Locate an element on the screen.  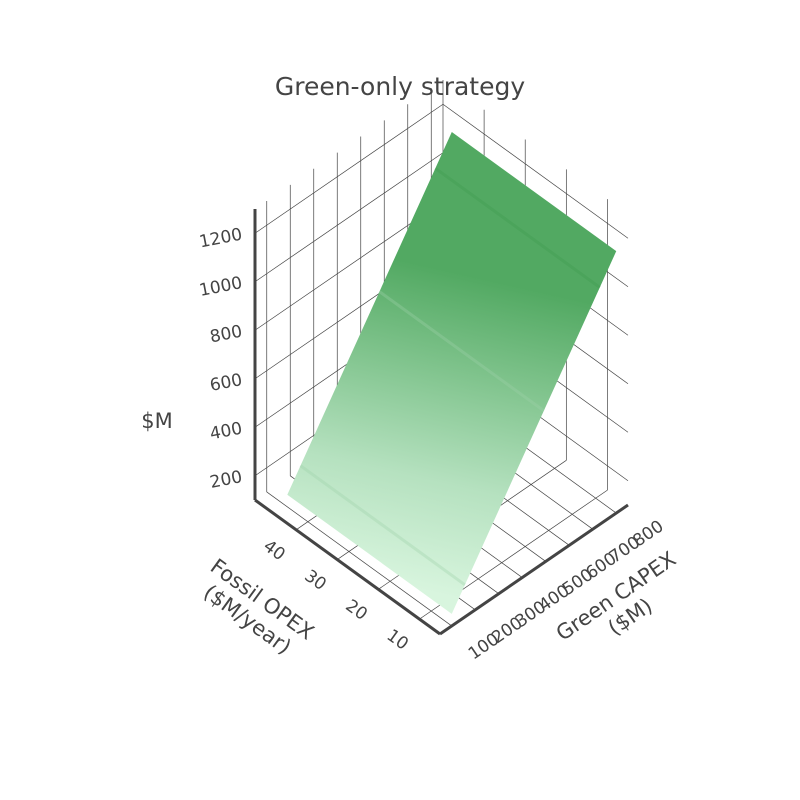
x-axis-line is located at coordinates (534, 569).